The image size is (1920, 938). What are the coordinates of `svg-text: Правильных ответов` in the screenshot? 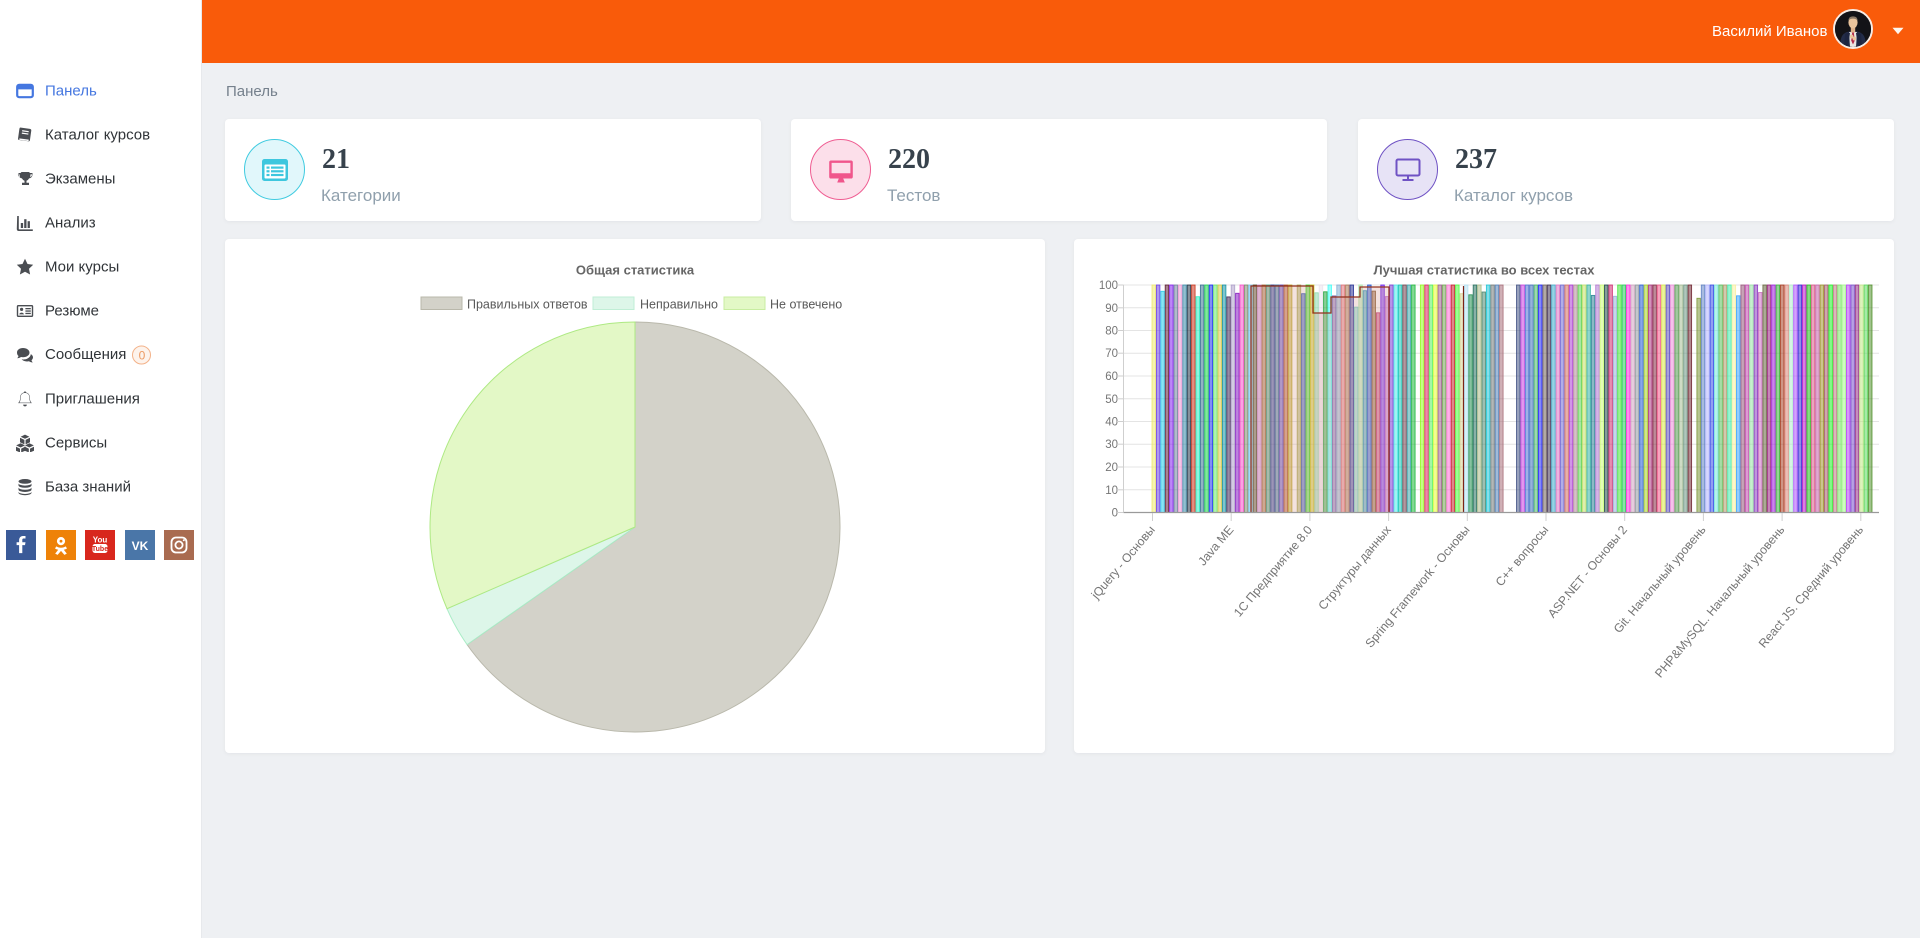 It's located at (527, 305).